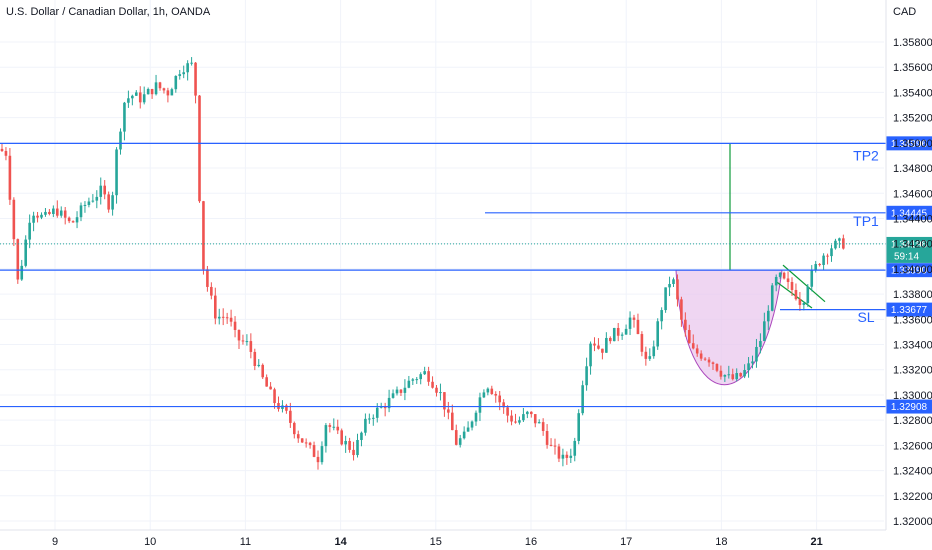  Describe the element at coordinates (909, 271) in the screenshot. I see `level-badge-text: 1.33990` at that location.